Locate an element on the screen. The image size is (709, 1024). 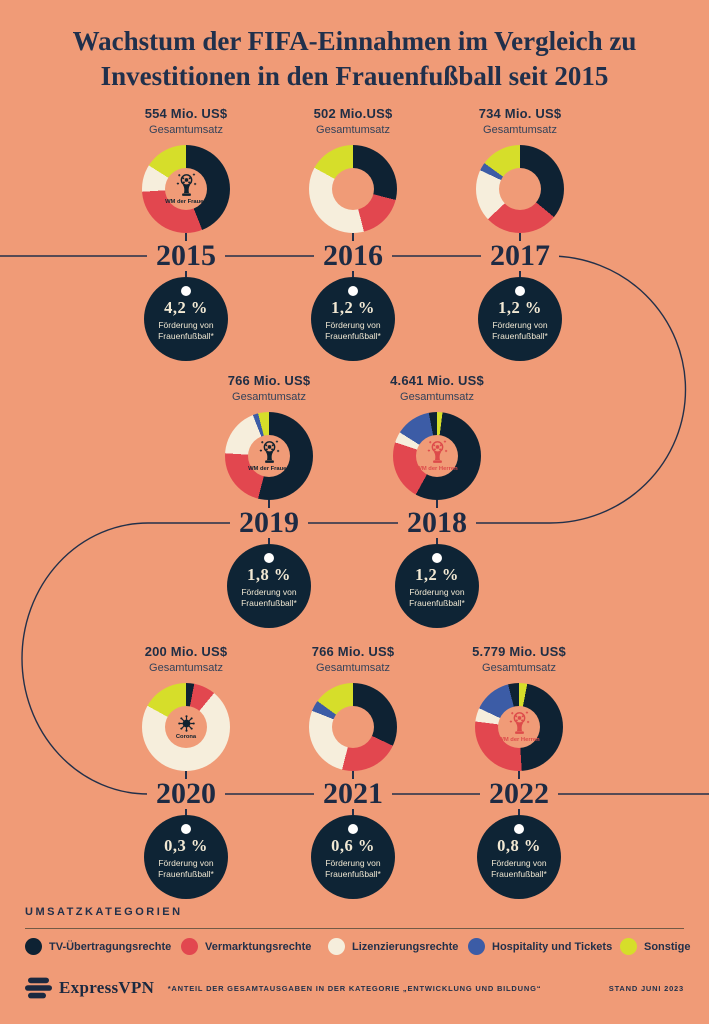
legend-item-hospitality: Hospitality und Tickets is located at coordinates (540, 946).